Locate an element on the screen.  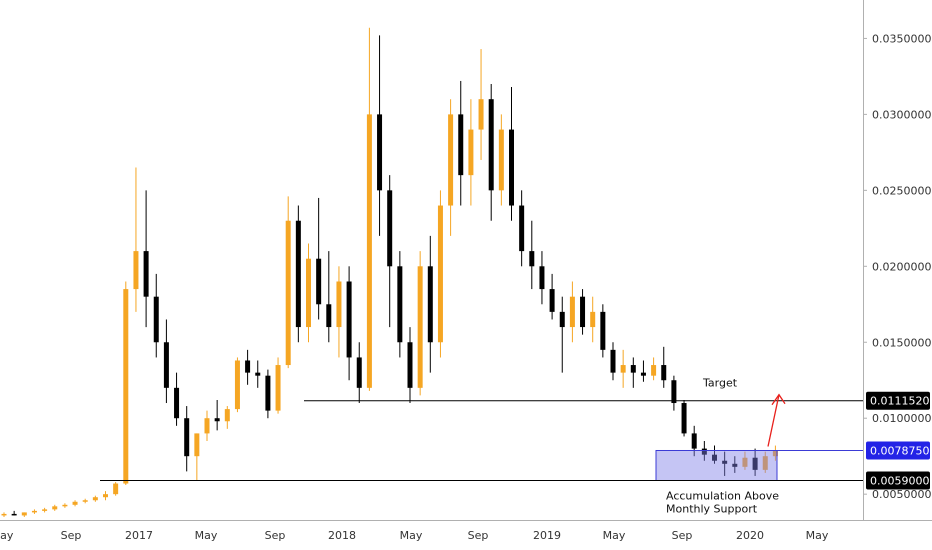
price-tick-label: 0.01500000 is located at coordinates (902, 342).